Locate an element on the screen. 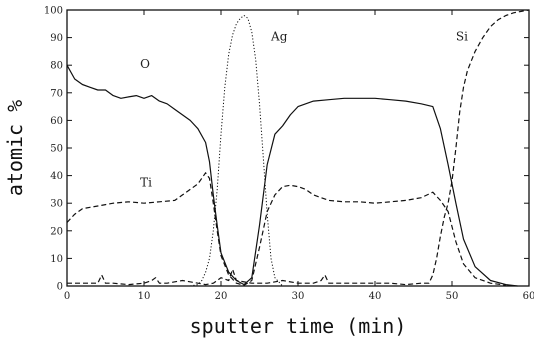 The height and width of the screenshot is (342, 534). y-axis-title: atomic % is located at coordinates (15, 148).